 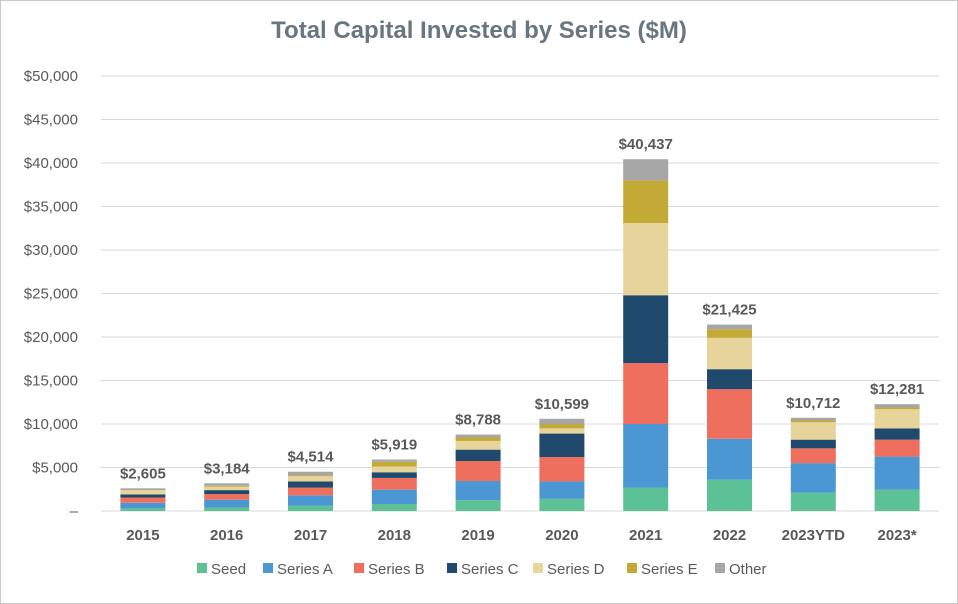 What do you see at coordinates (897, 389) in the screenshot?
I see `total-label: $12,281` at bounding box center [897, 389].